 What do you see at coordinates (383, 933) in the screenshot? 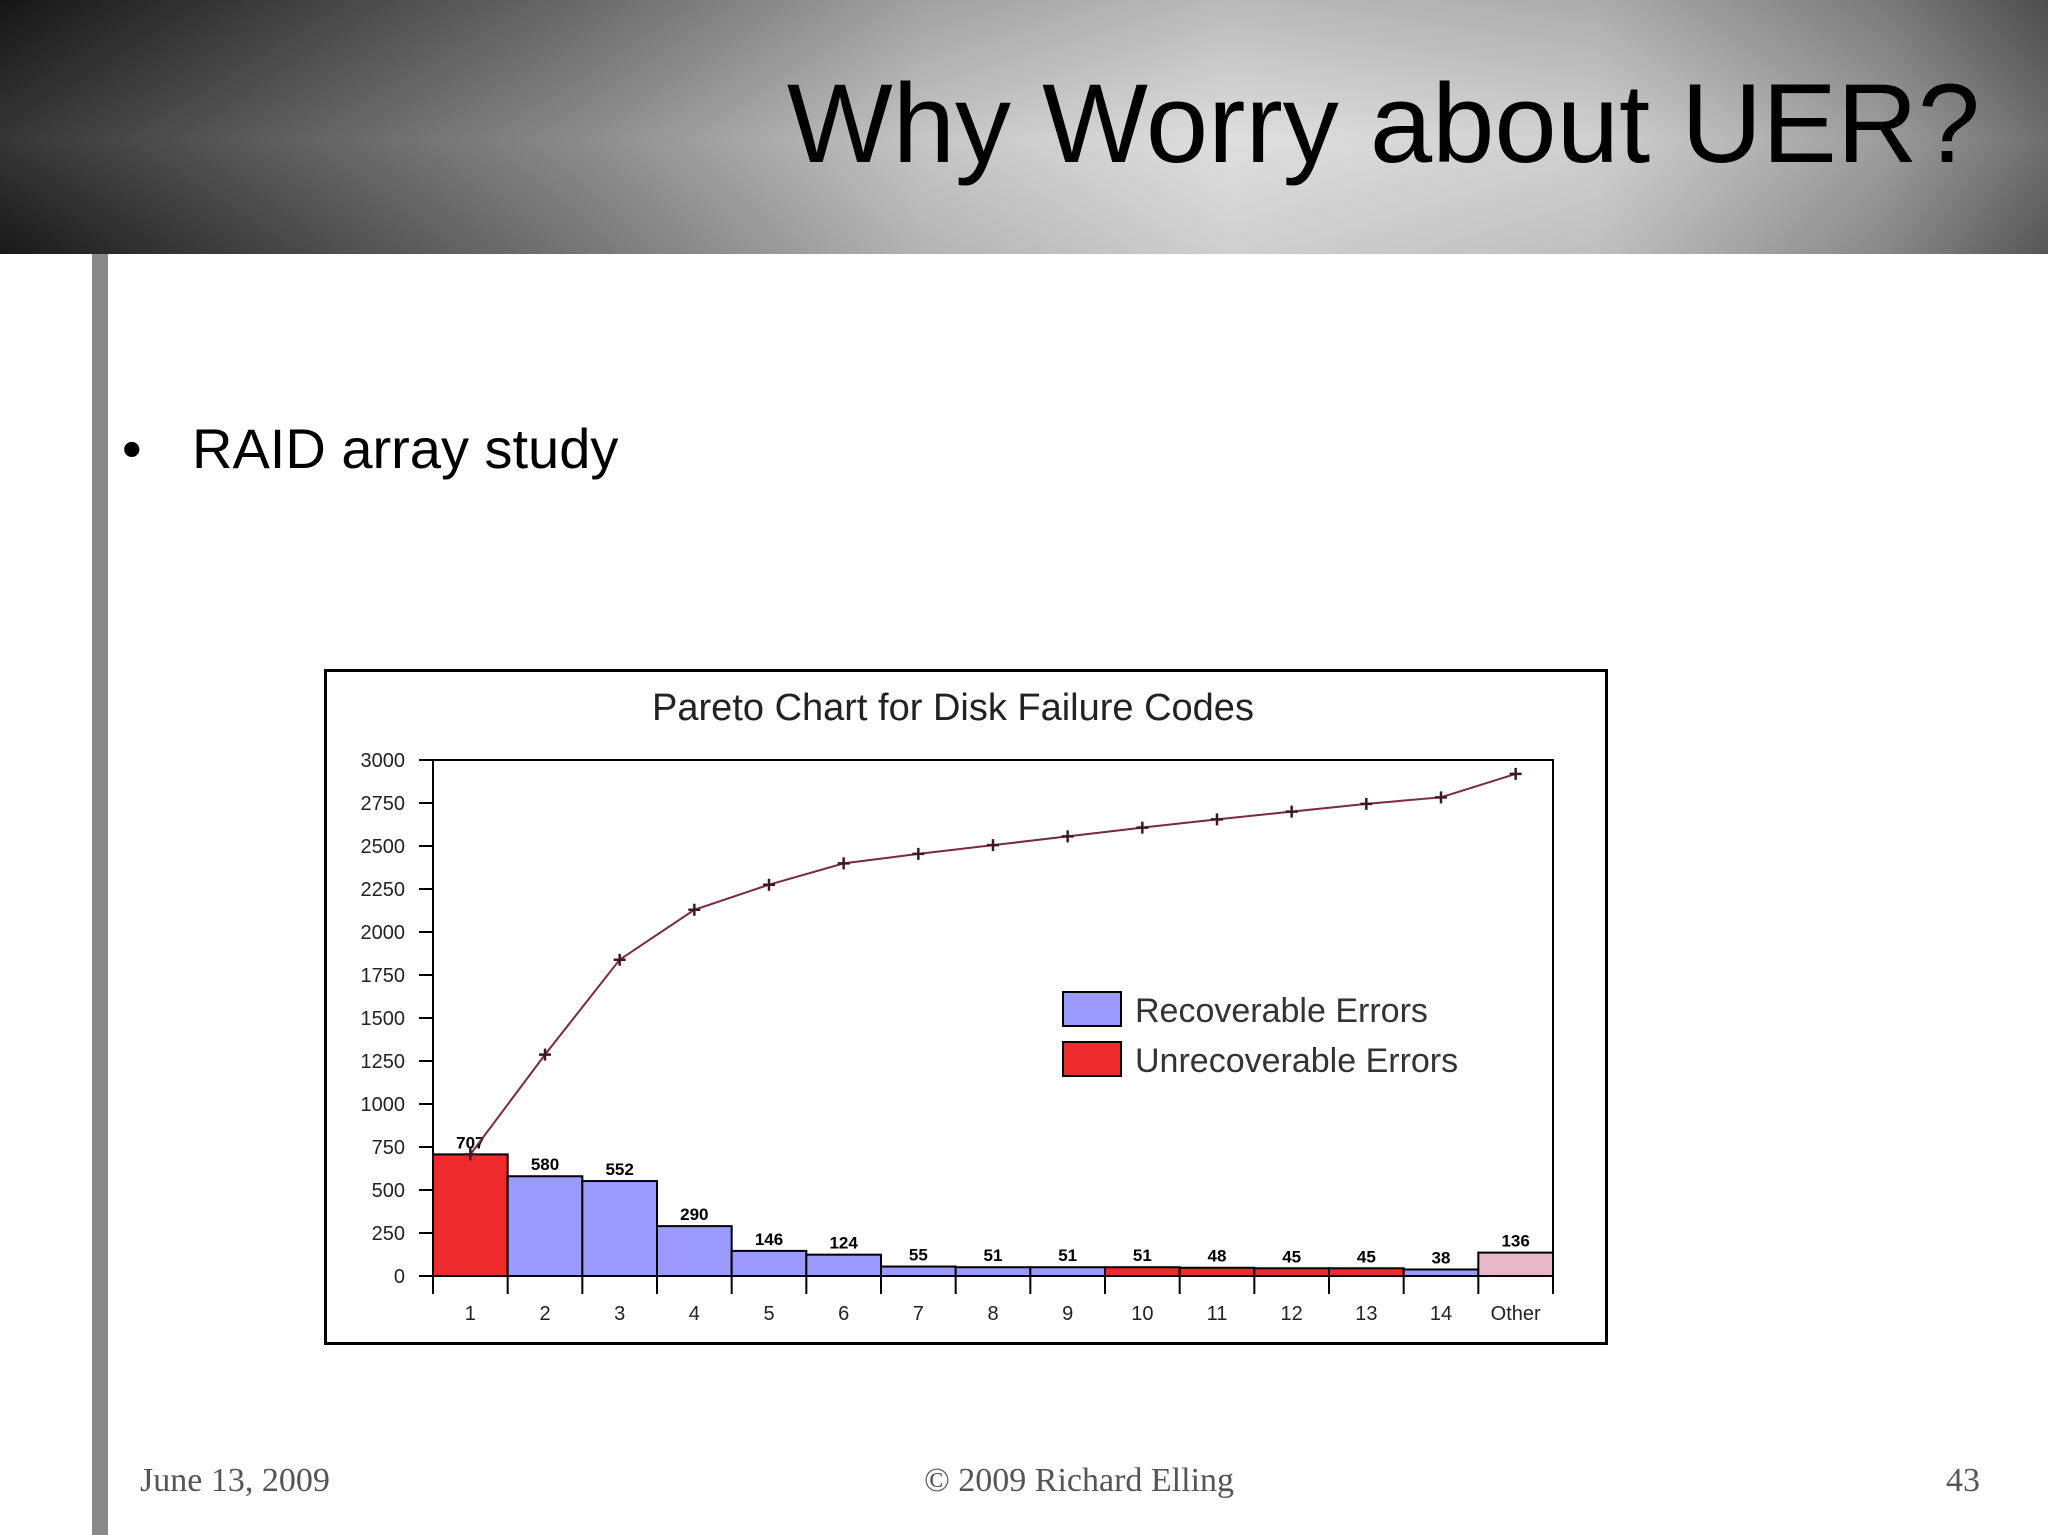
I see `y-tick-label: 2000` at bounding box center [383, 933].